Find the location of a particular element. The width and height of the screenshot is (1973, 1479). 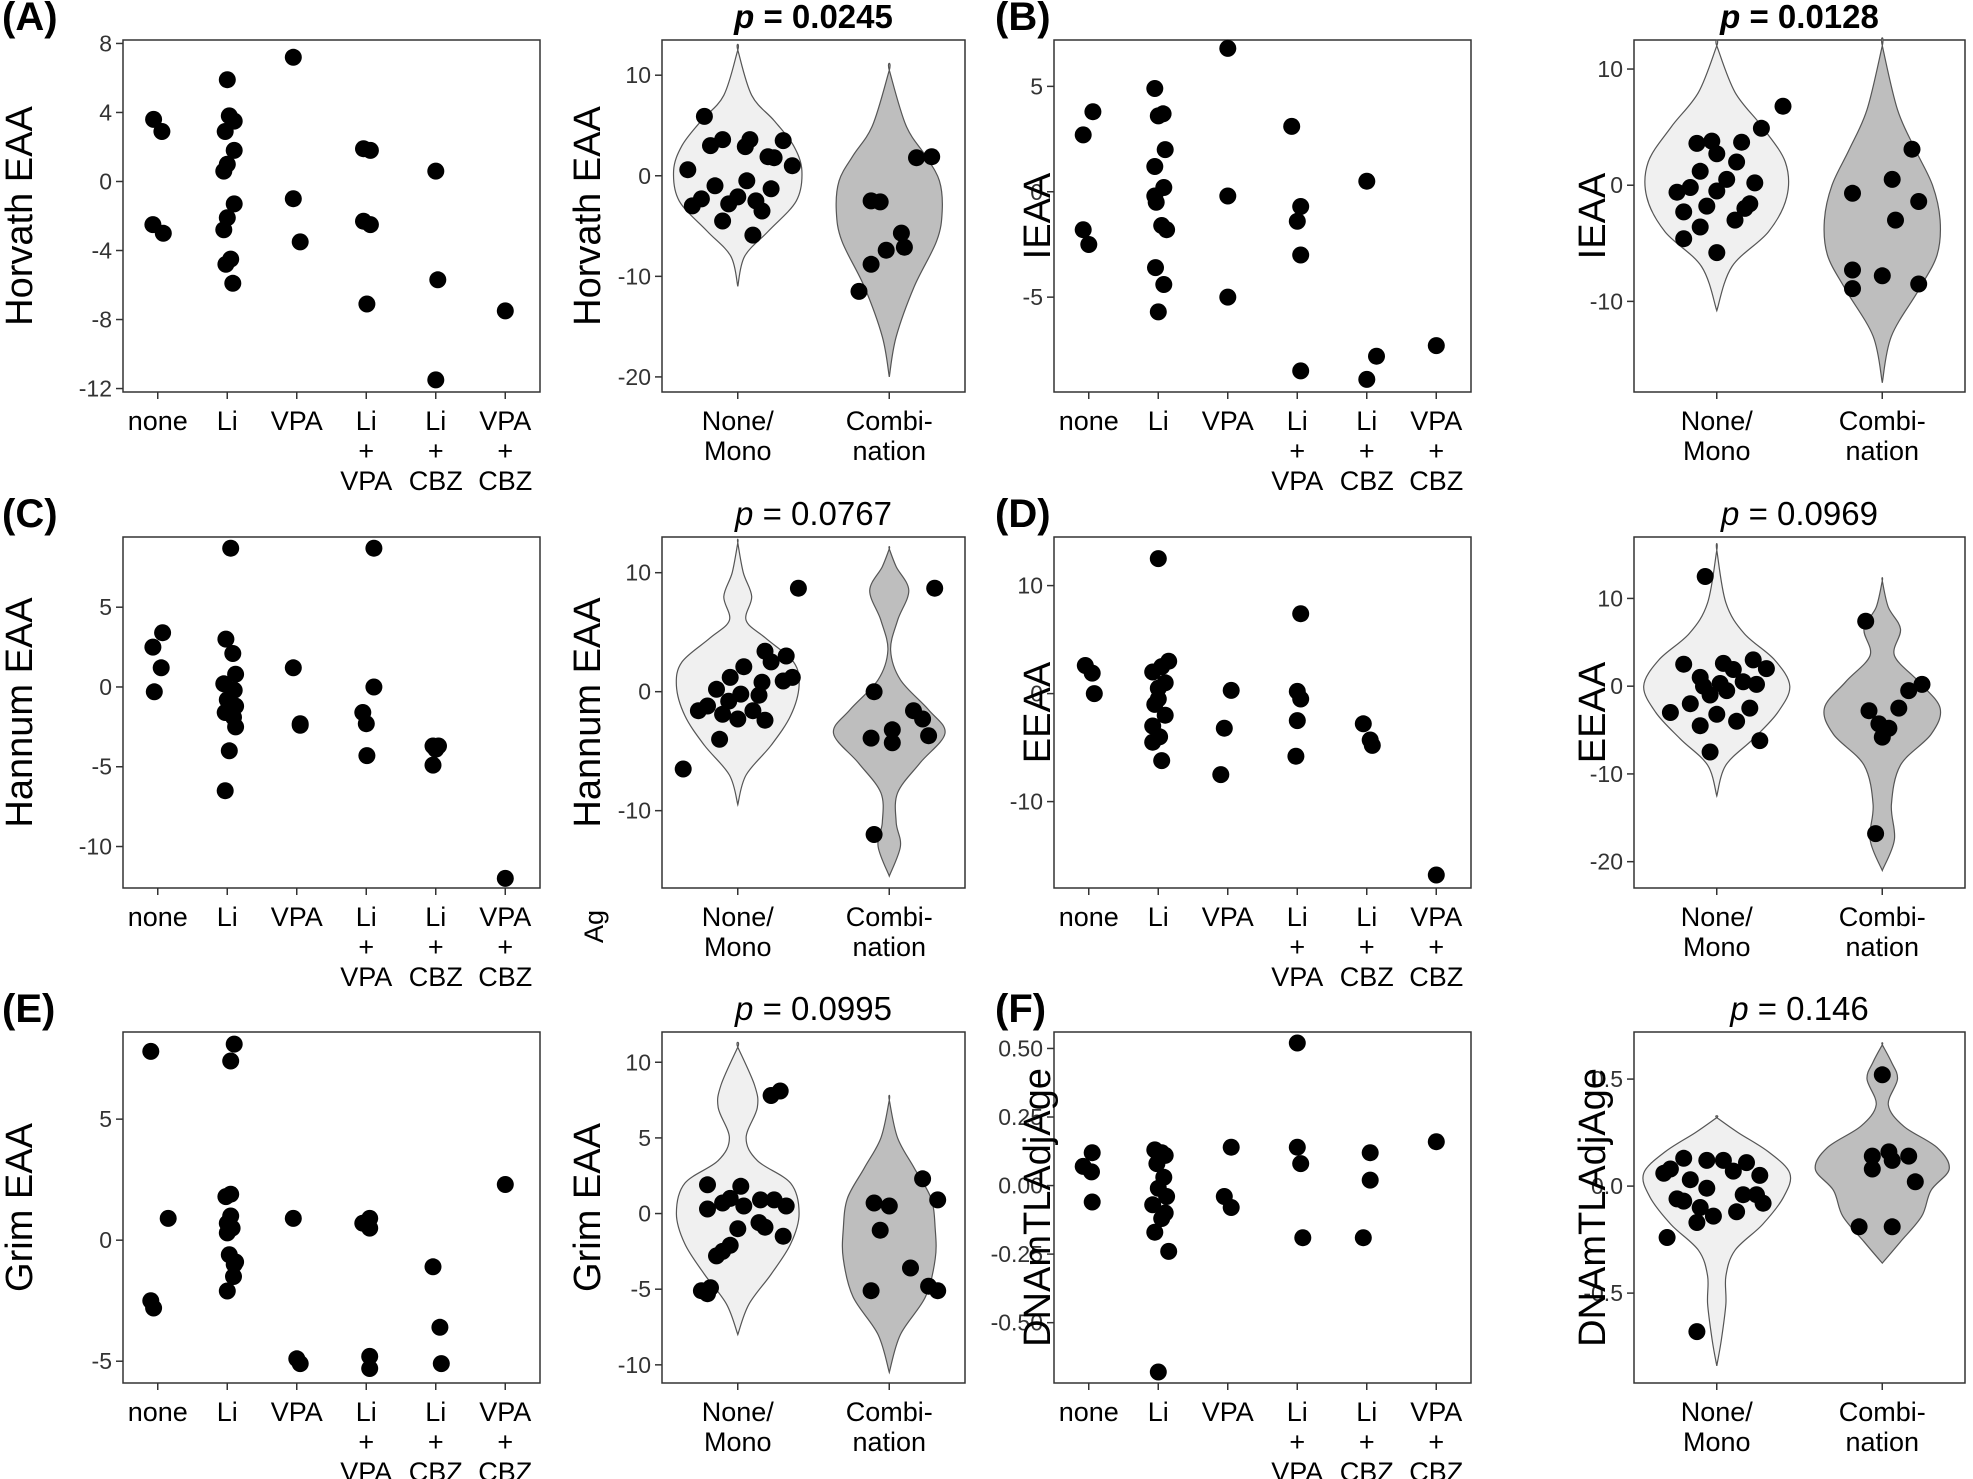

y-tick-label: -20 is located at coordinates (1606, 862).